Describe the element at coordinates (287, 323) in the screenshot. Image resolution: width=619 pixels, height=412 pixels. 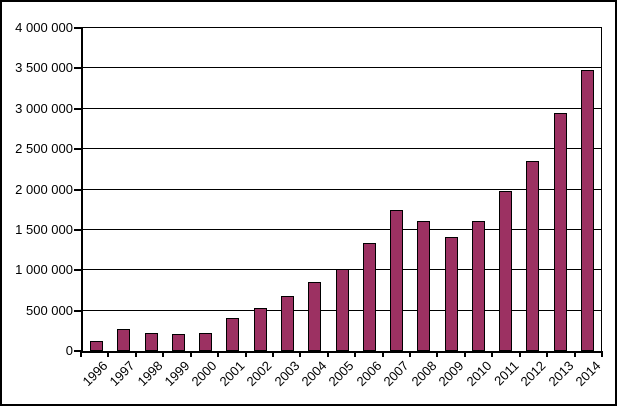
I see `bar-2003` at that location.